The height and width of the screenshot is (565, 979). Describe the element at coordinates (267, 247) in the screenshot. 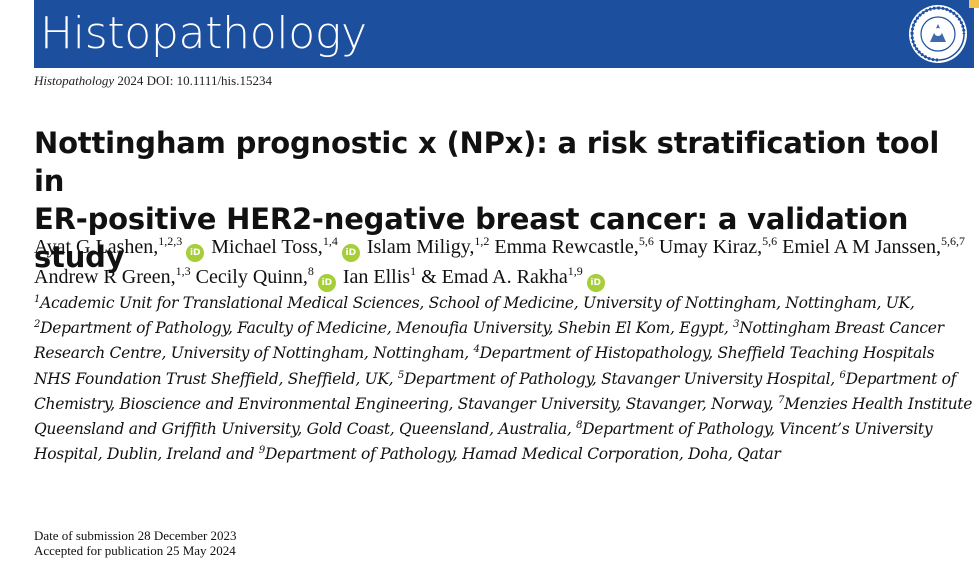

I see `author-name: Michael Toss,` at that location.